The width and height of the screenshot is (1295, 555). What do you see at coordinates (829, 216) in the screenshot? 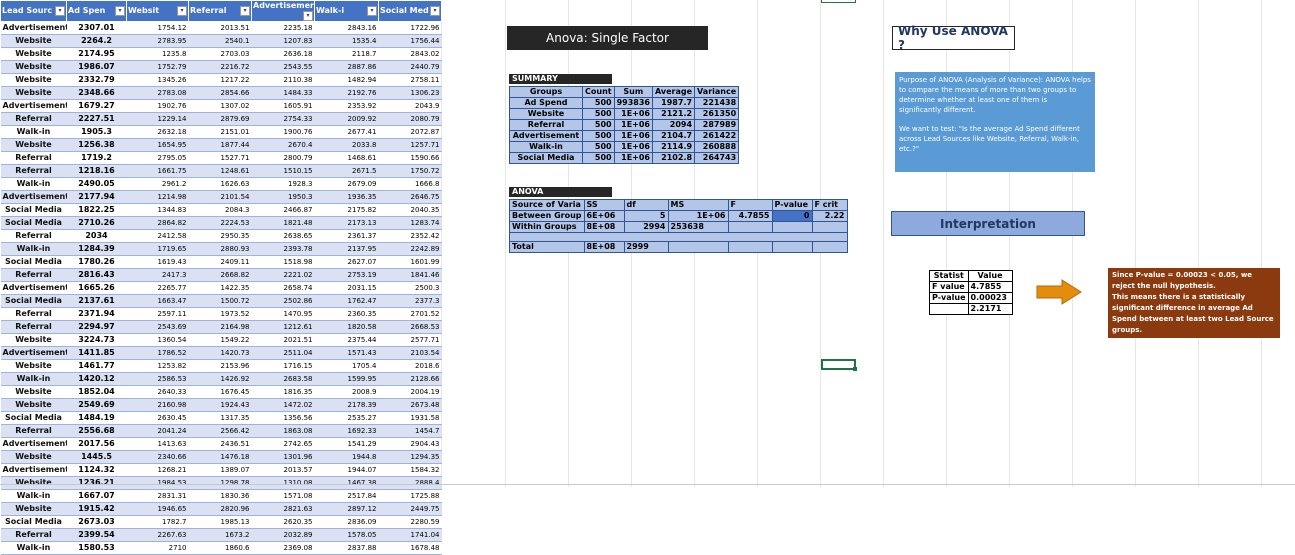
I see `anova-cell: 2.22` at bounding box center [829, 216].